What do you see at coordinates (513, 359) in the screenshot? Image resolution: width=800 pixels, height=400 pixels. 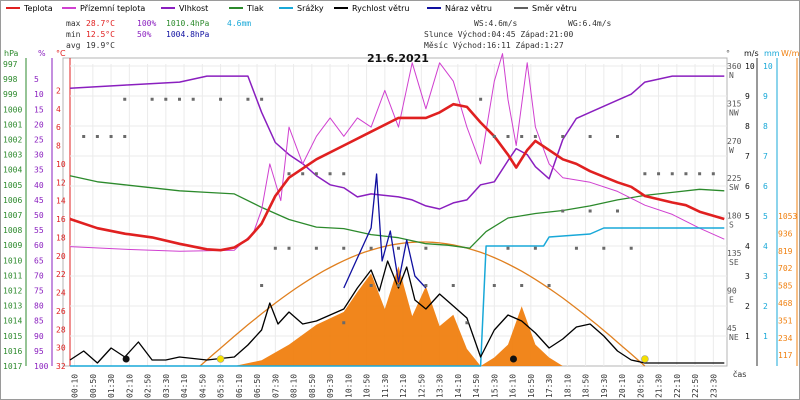 I see `moon-marker` at bounding box center [513, 359].